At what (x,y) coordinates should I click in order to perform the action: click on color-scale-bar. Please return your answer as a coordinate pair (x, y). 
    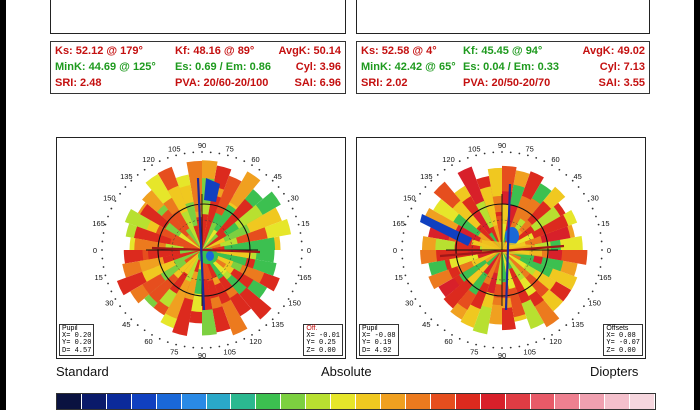
    Looking at the image, I should click on (356, 401).